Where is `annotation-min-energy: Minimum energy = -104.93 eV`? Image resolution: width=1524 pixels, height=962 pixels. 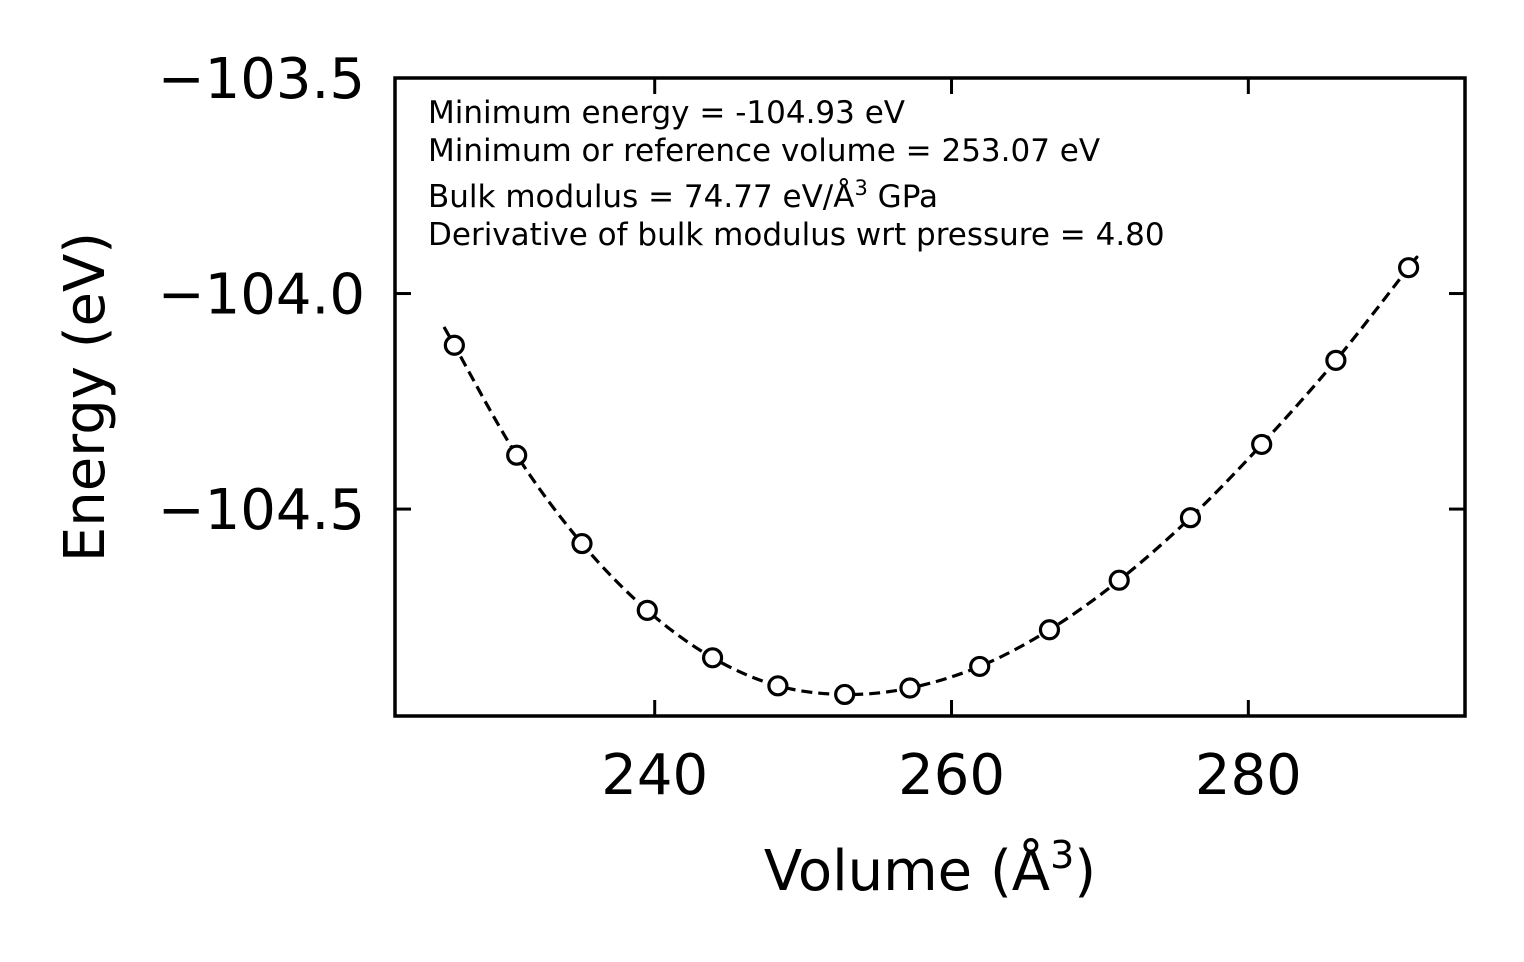
annotation-min-energy: Minimum energy = -104.93 eV is located at coordinates (666, 113).